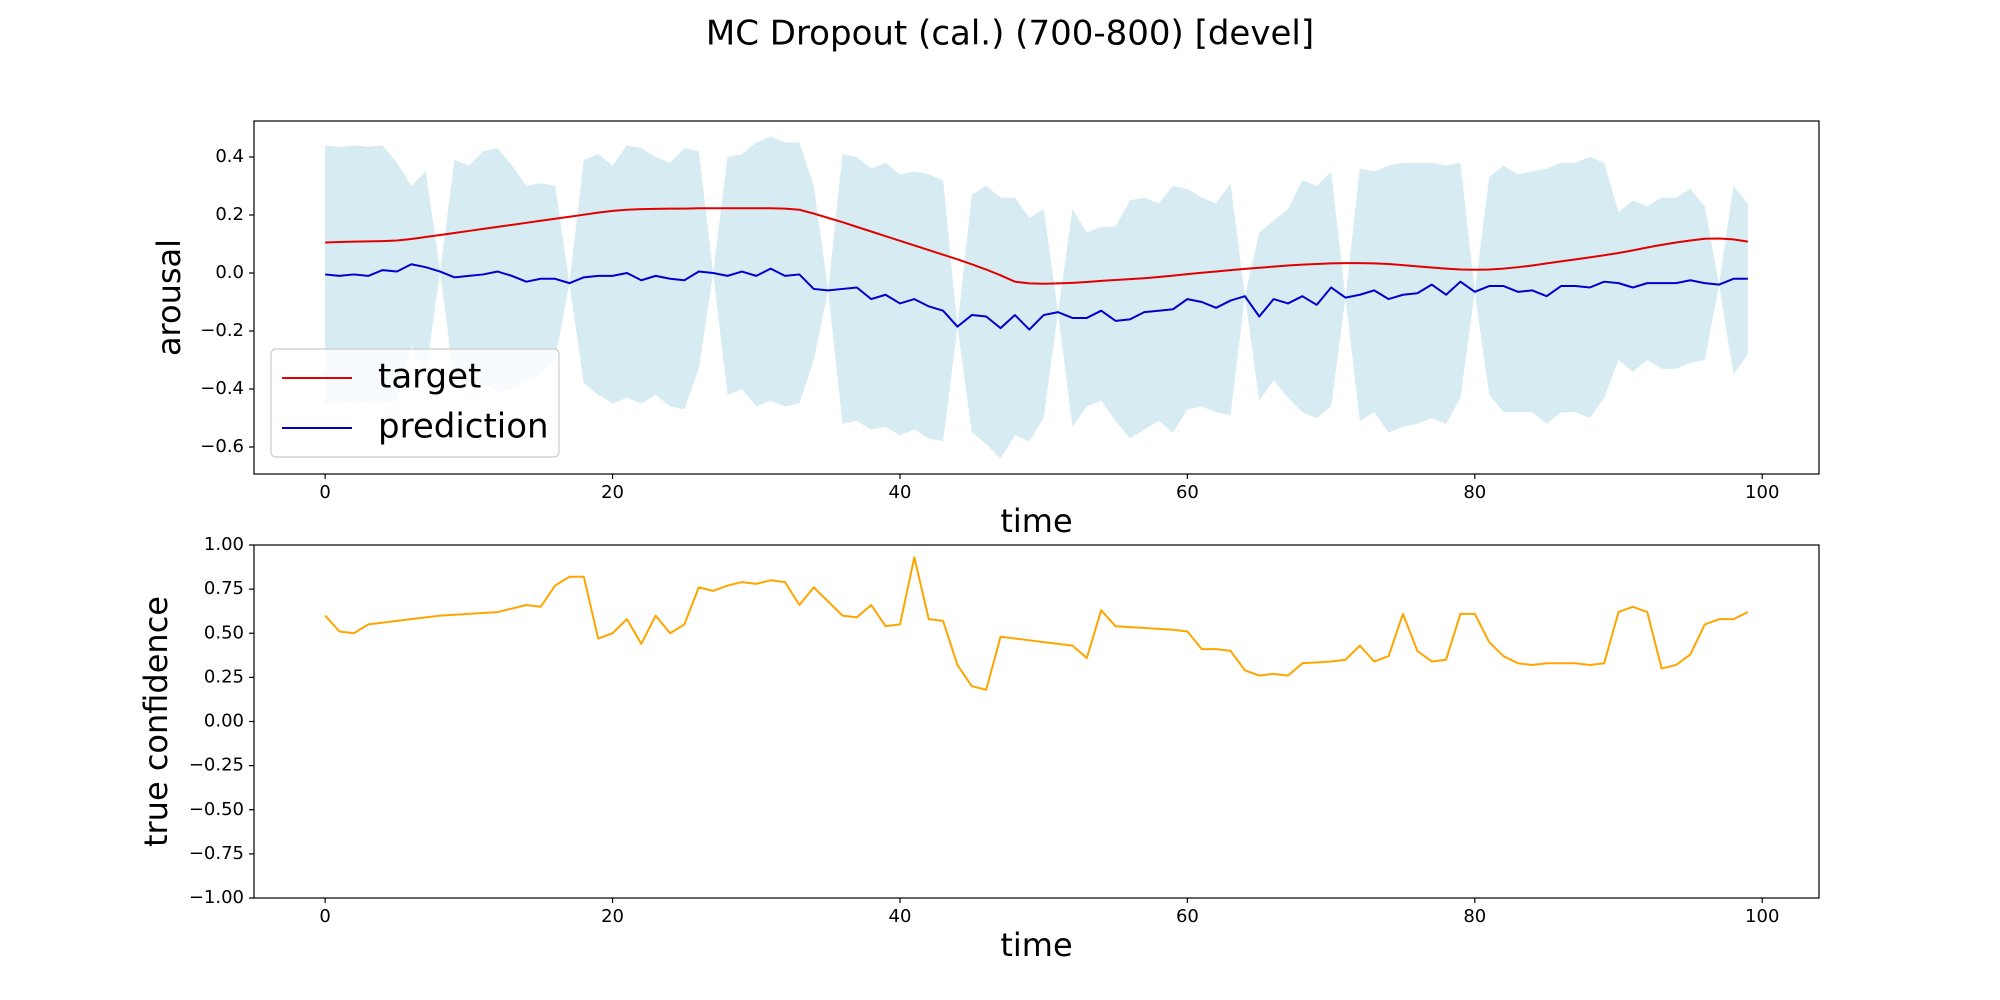 Image resolution: width=2000 pixels, height=1000 pixels. I want to click on y-tick-label: 0.4, so click(229, 156).